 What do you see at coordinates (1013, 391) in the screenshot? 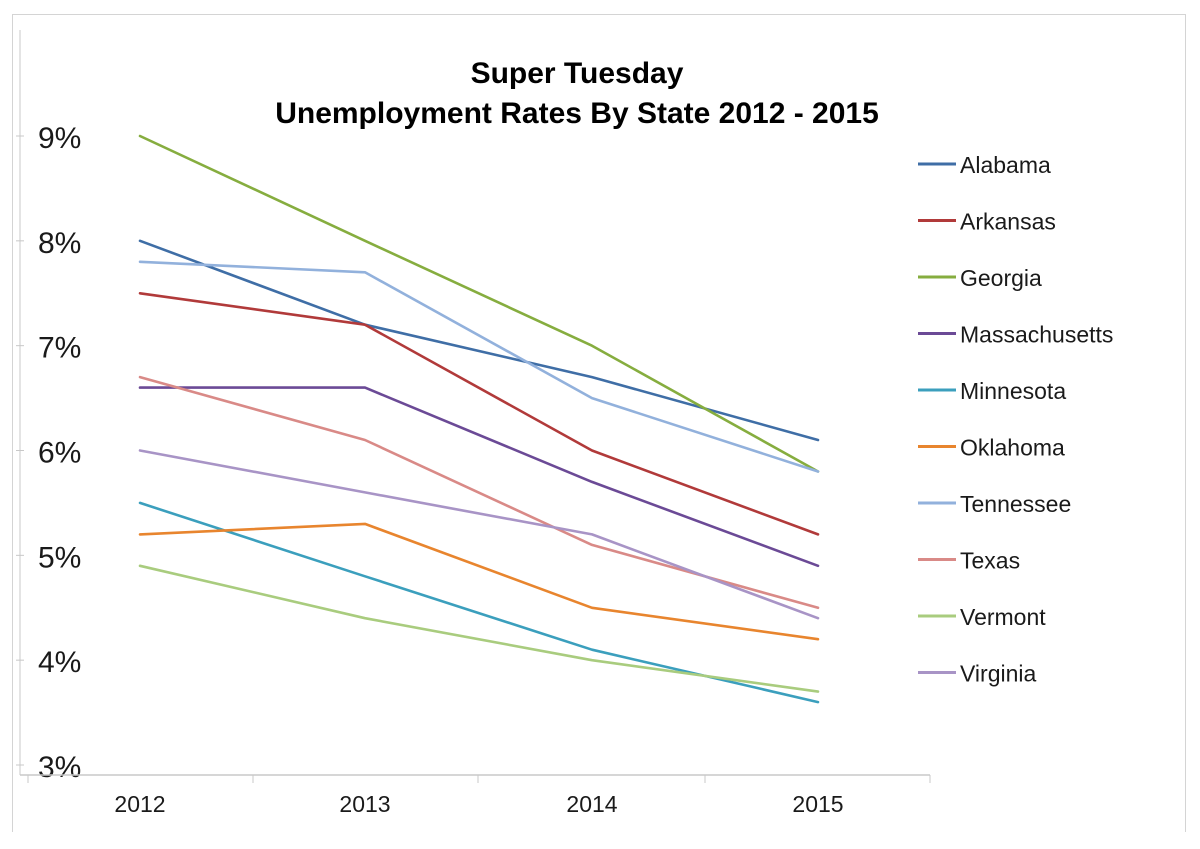
I see `legend-label-minnesota: Minnesota` at bounding box center [1013, 391].